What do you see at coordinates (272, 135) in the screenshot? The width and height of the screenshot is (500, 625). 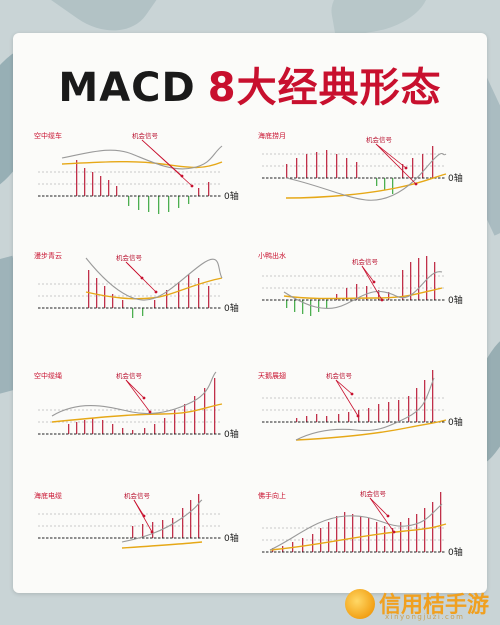 I see `pattern-name: 海底捞月` at bounding box center [272, 135].